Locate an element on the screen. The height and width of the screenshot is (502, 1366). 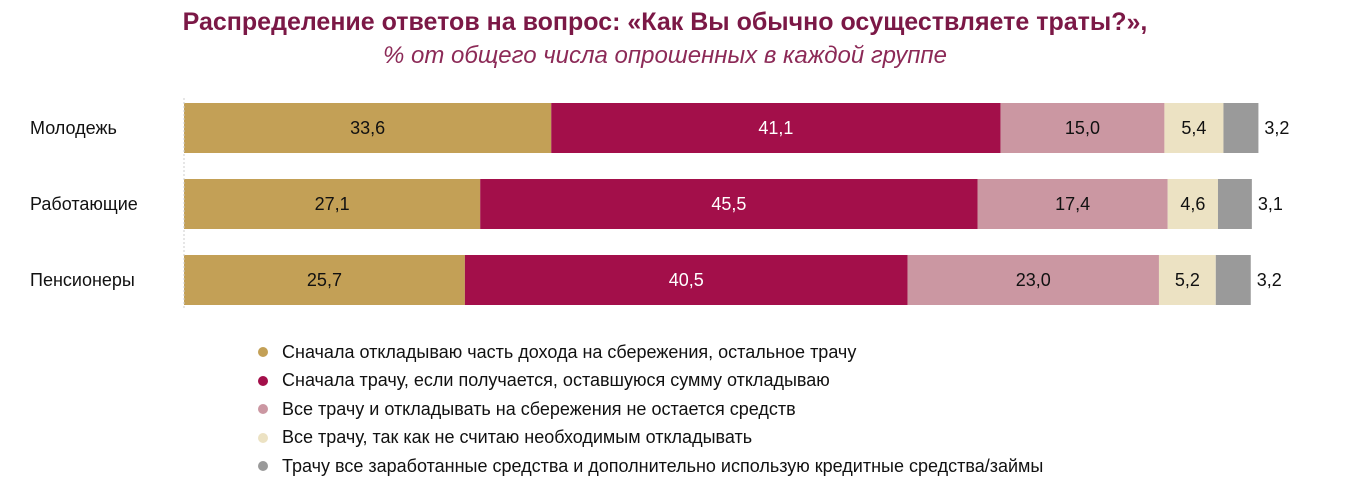
data-label: 23,0 is located at coordinates (1033, 280).